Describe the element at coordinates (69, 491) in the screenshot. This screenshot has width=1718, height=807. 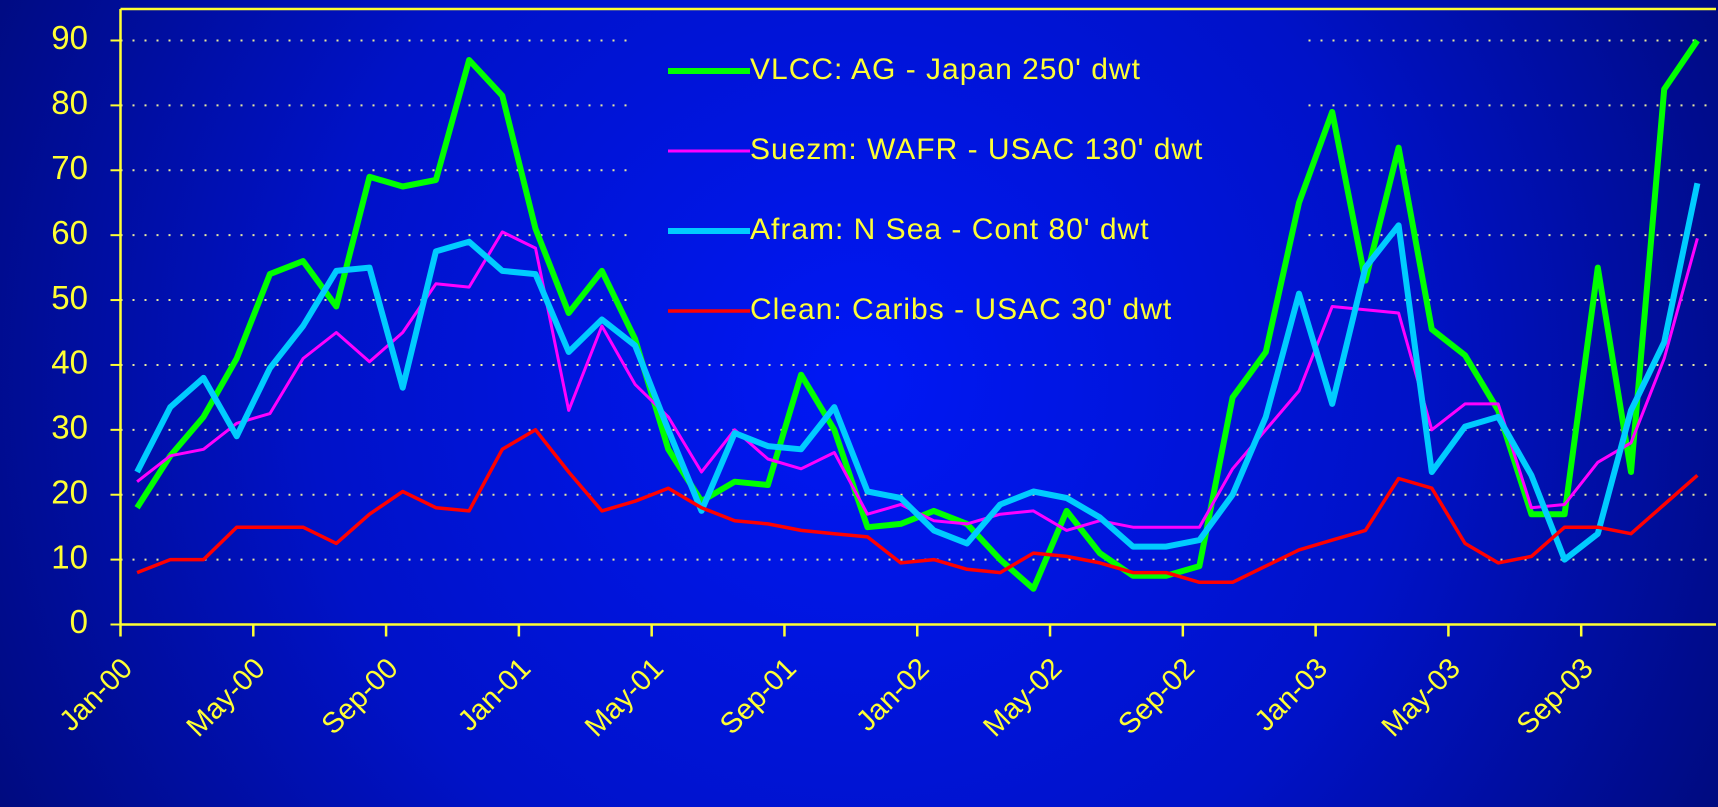
I see `y-tick-label: 20` at that location.